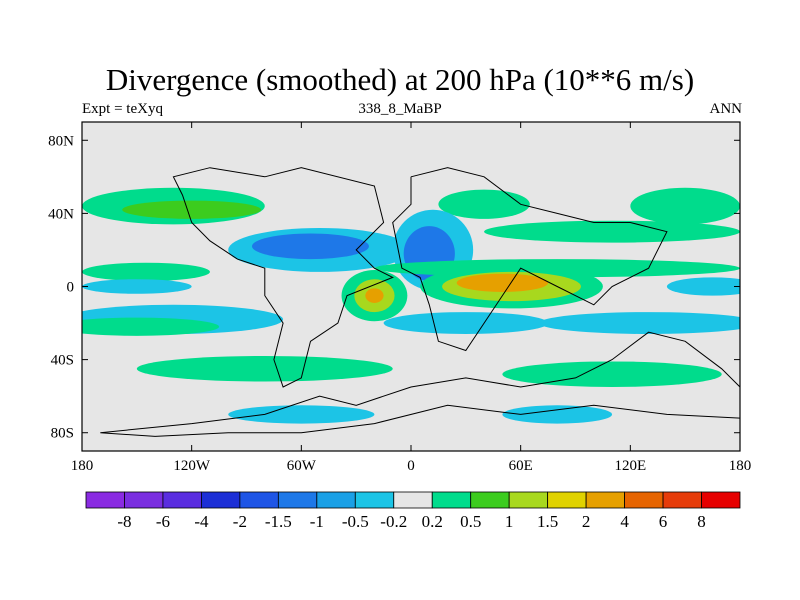 The image size is (800, 600). Describe the element at coordinates (61, 214) in the screenshot. I see `y-tick-label-1: 40N` at that location.